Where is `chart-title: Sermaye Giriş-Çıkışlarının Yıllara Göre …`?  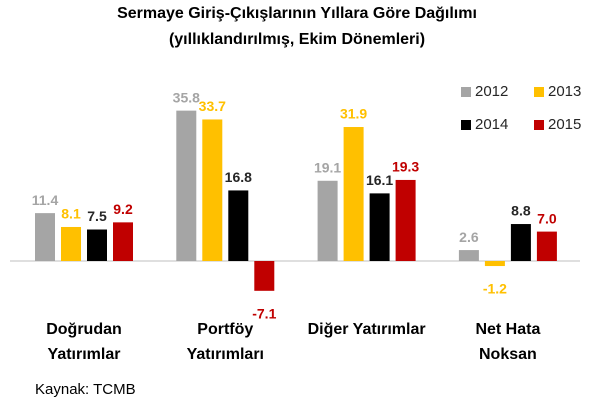
chart-title: Sermaye Giriş-Çıkışlarının Yıllara Göre … is located at coordinates (297, 13).